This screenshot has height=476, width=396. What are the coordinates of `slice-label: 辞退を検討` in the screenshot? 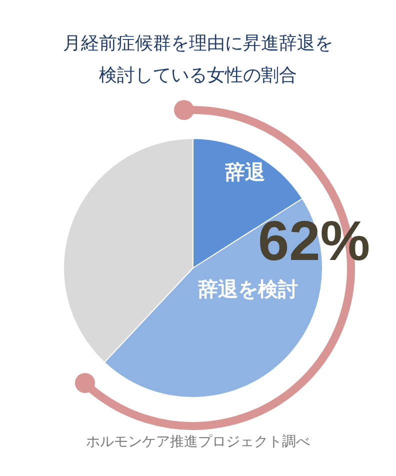 It's located at (247, 289).